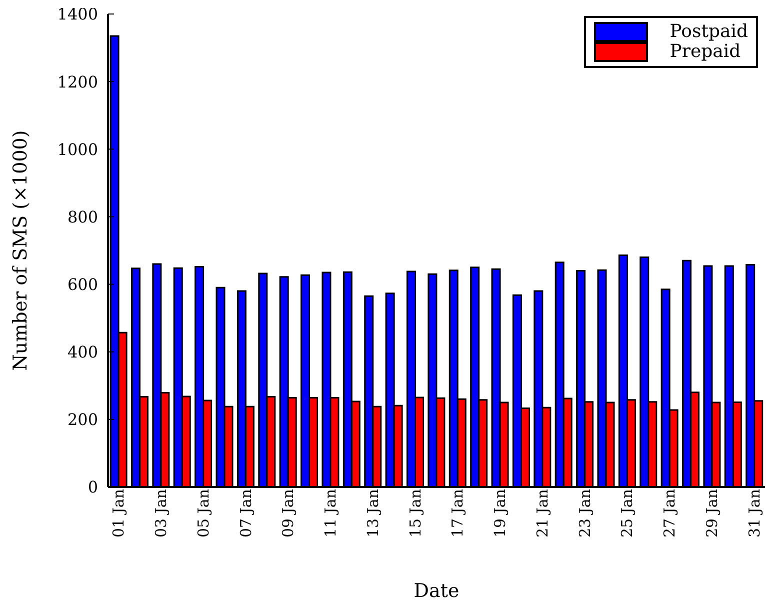 This screenshot has width=766, height=601. I want to click on y-tick-label: 1000, so click(77, 149).